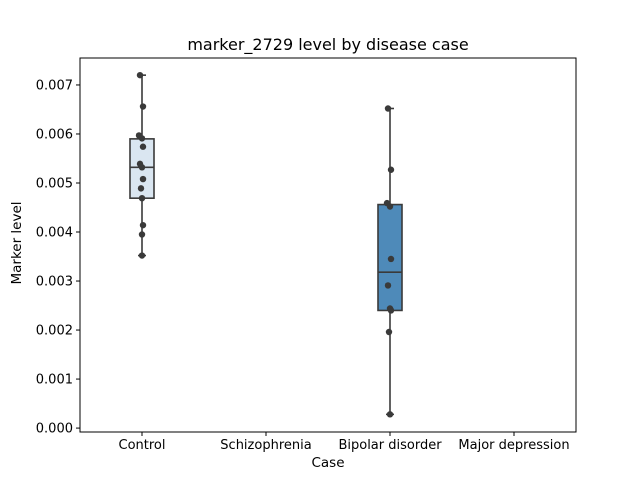 Image resolution: width=640 pixels, height=480 pixels. What do you see at coordinates (58, 257) in the screenshot?
I see `y-axis: 0.000 0.001 0.002 0.003 0.004 0.005 0.006 0.007` at bounding box center [58, 257].